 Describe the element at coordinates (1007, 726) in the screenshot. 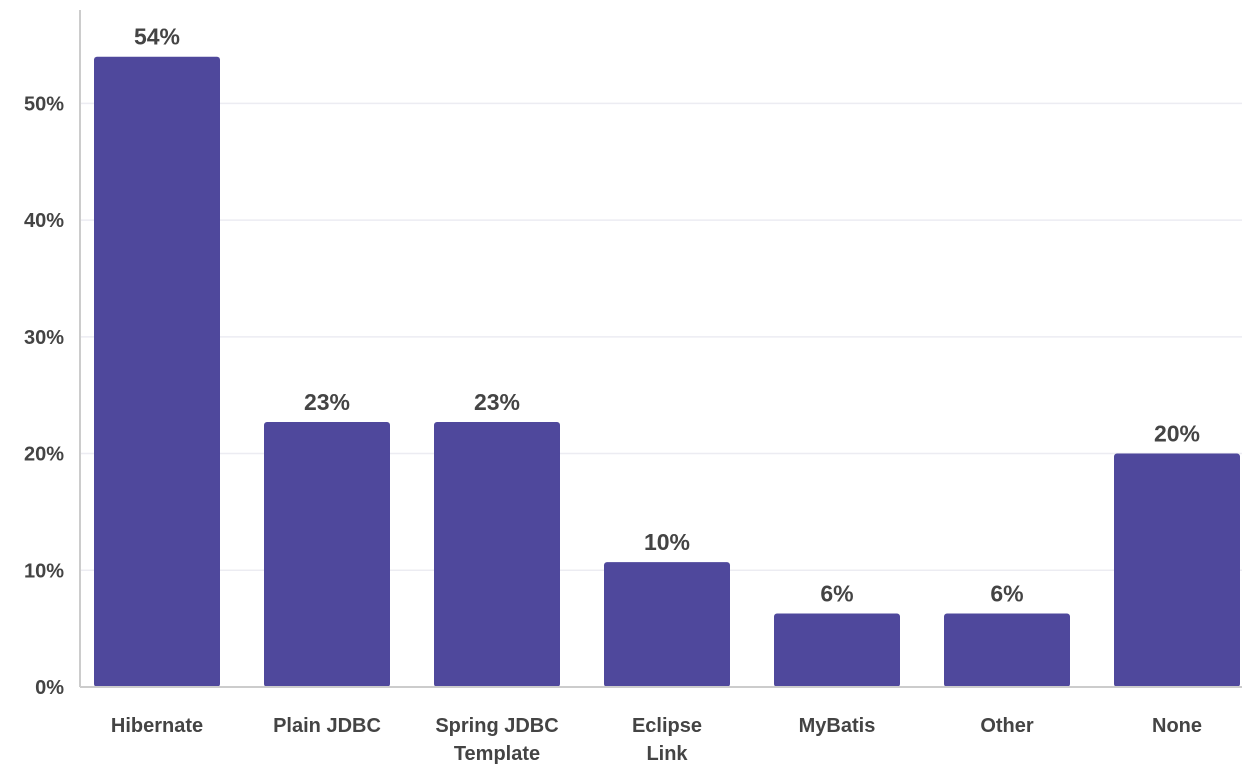

I see `x-tick-label: Other` at that location.